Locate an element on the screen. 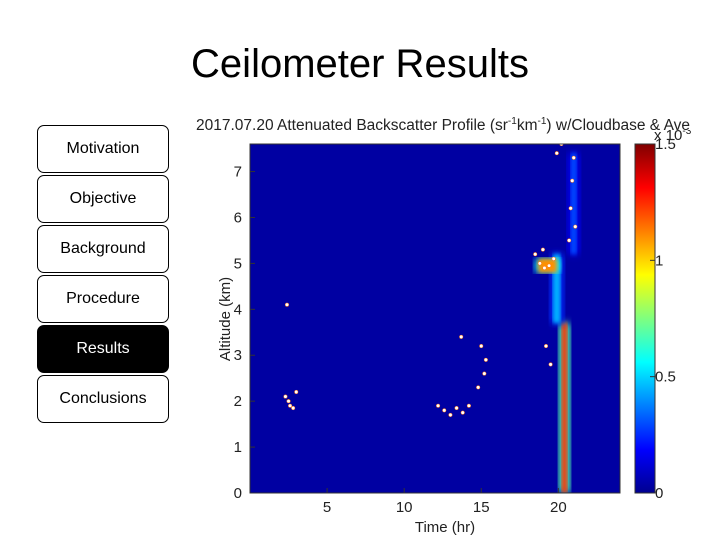  colorbar-tick-label-1: 1 is located at coordinates (659, 260).